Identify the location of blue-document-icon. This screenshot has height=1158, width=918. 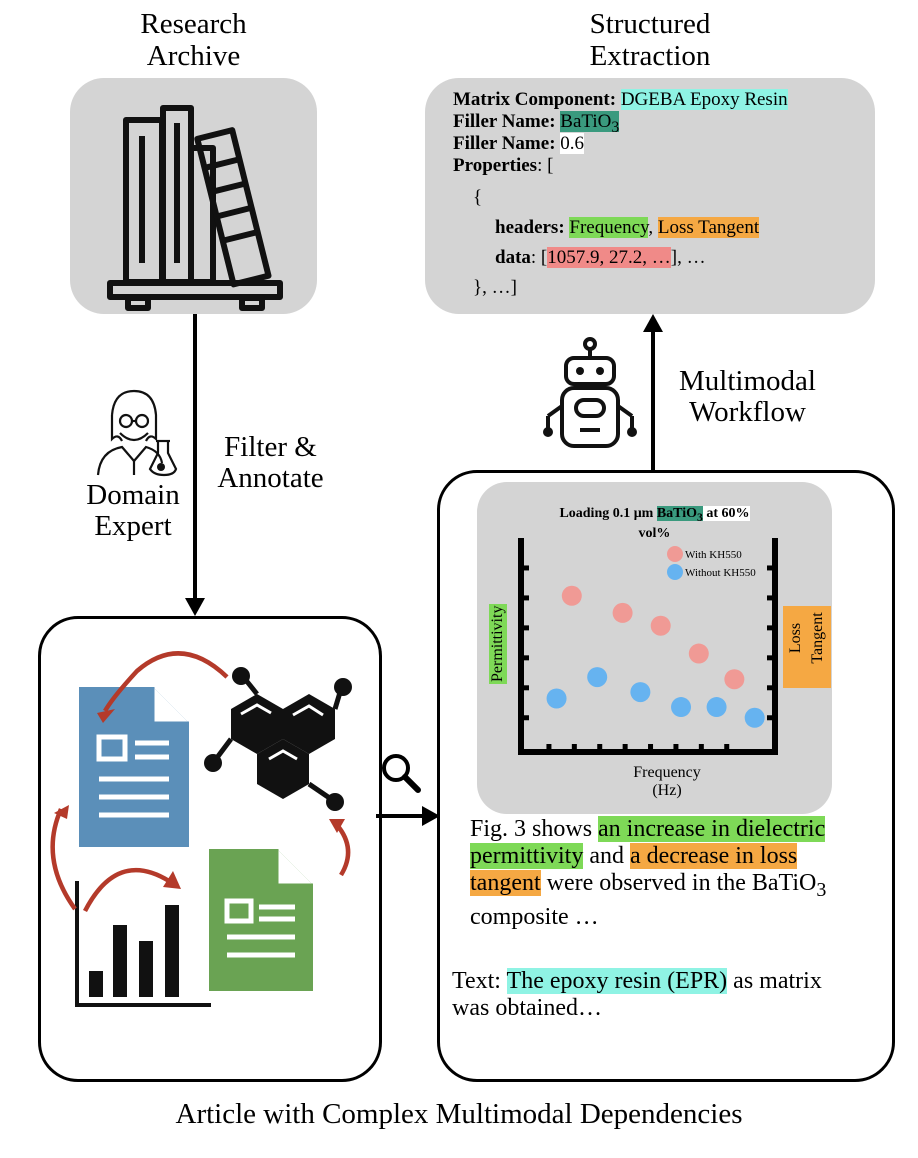
(134, 767).